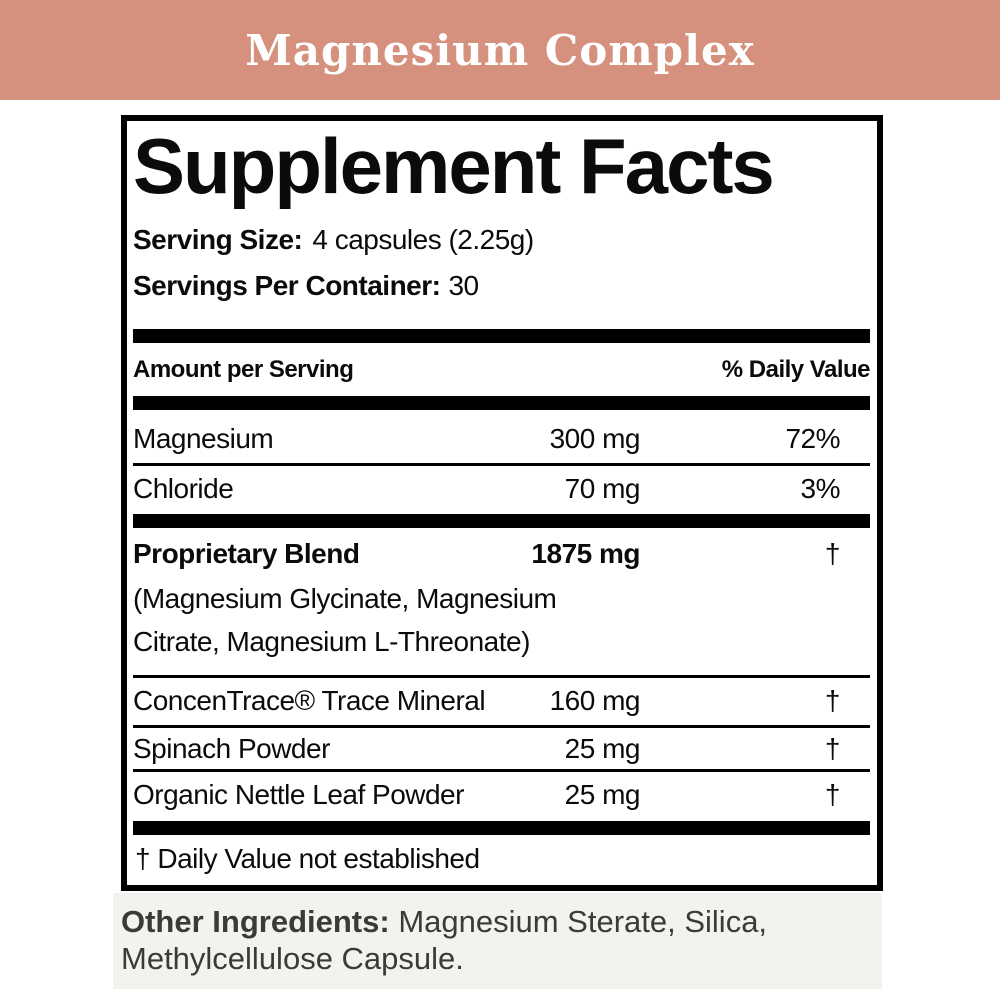 This screenshot has height=1000, width=1000. What do you see at coordinates (501, 748) in the screenshot?
I see `ingredient-row: Spinach Powder 25 mg †` at bounding box center [501, 748].